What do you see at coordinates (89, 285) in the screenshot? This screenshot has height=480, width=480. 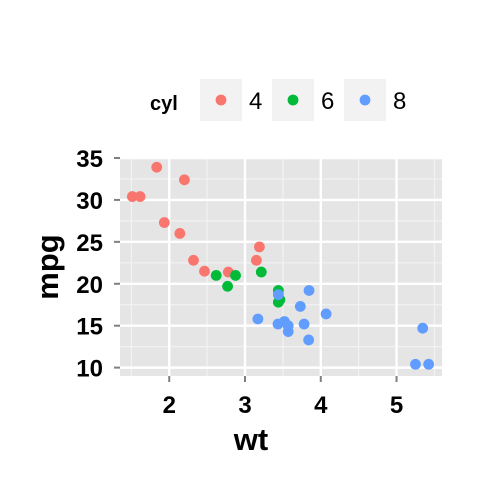 I see `y-tick-label: 20` at bounding box center [89, 285].